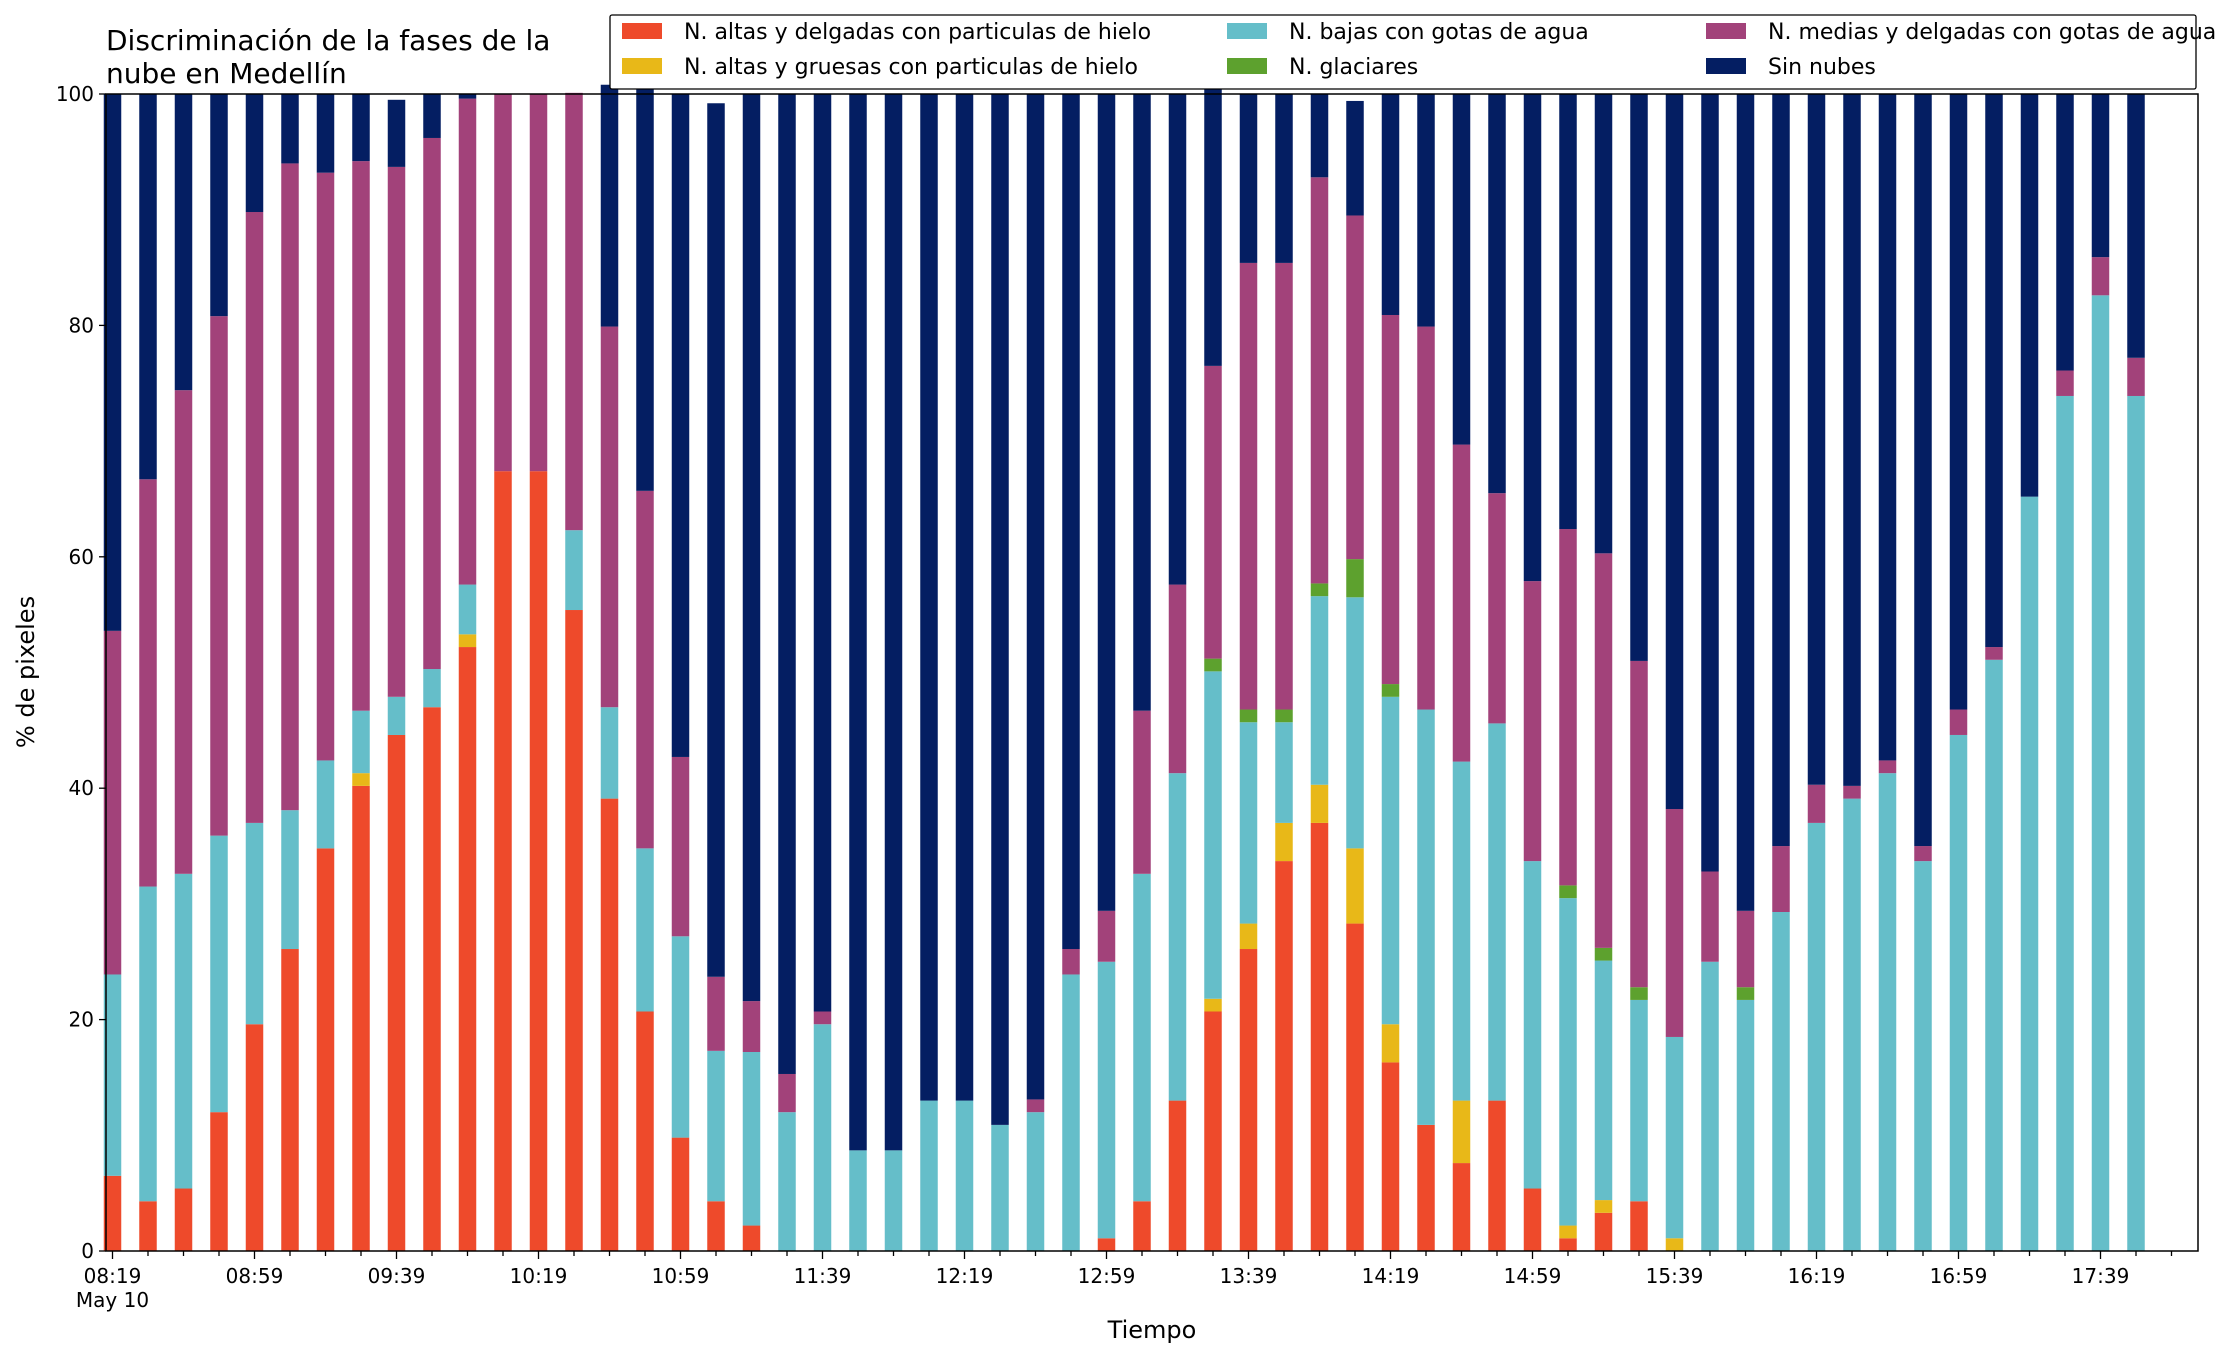  Describe the element at coordinates (681, 1276) in the screenshot. I see `x-tick-label: 10:59` at that location.